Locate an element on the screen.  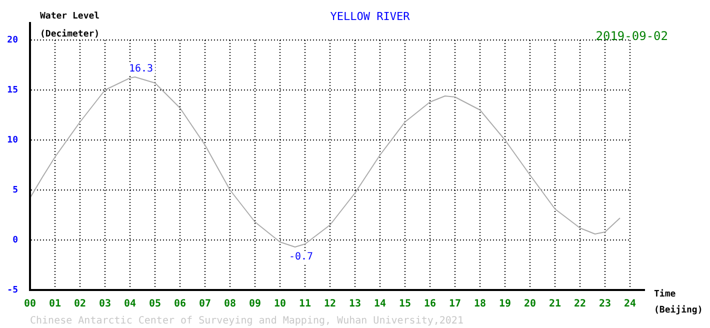
x-tick-label: 14 is located at coordinates (380, 304).